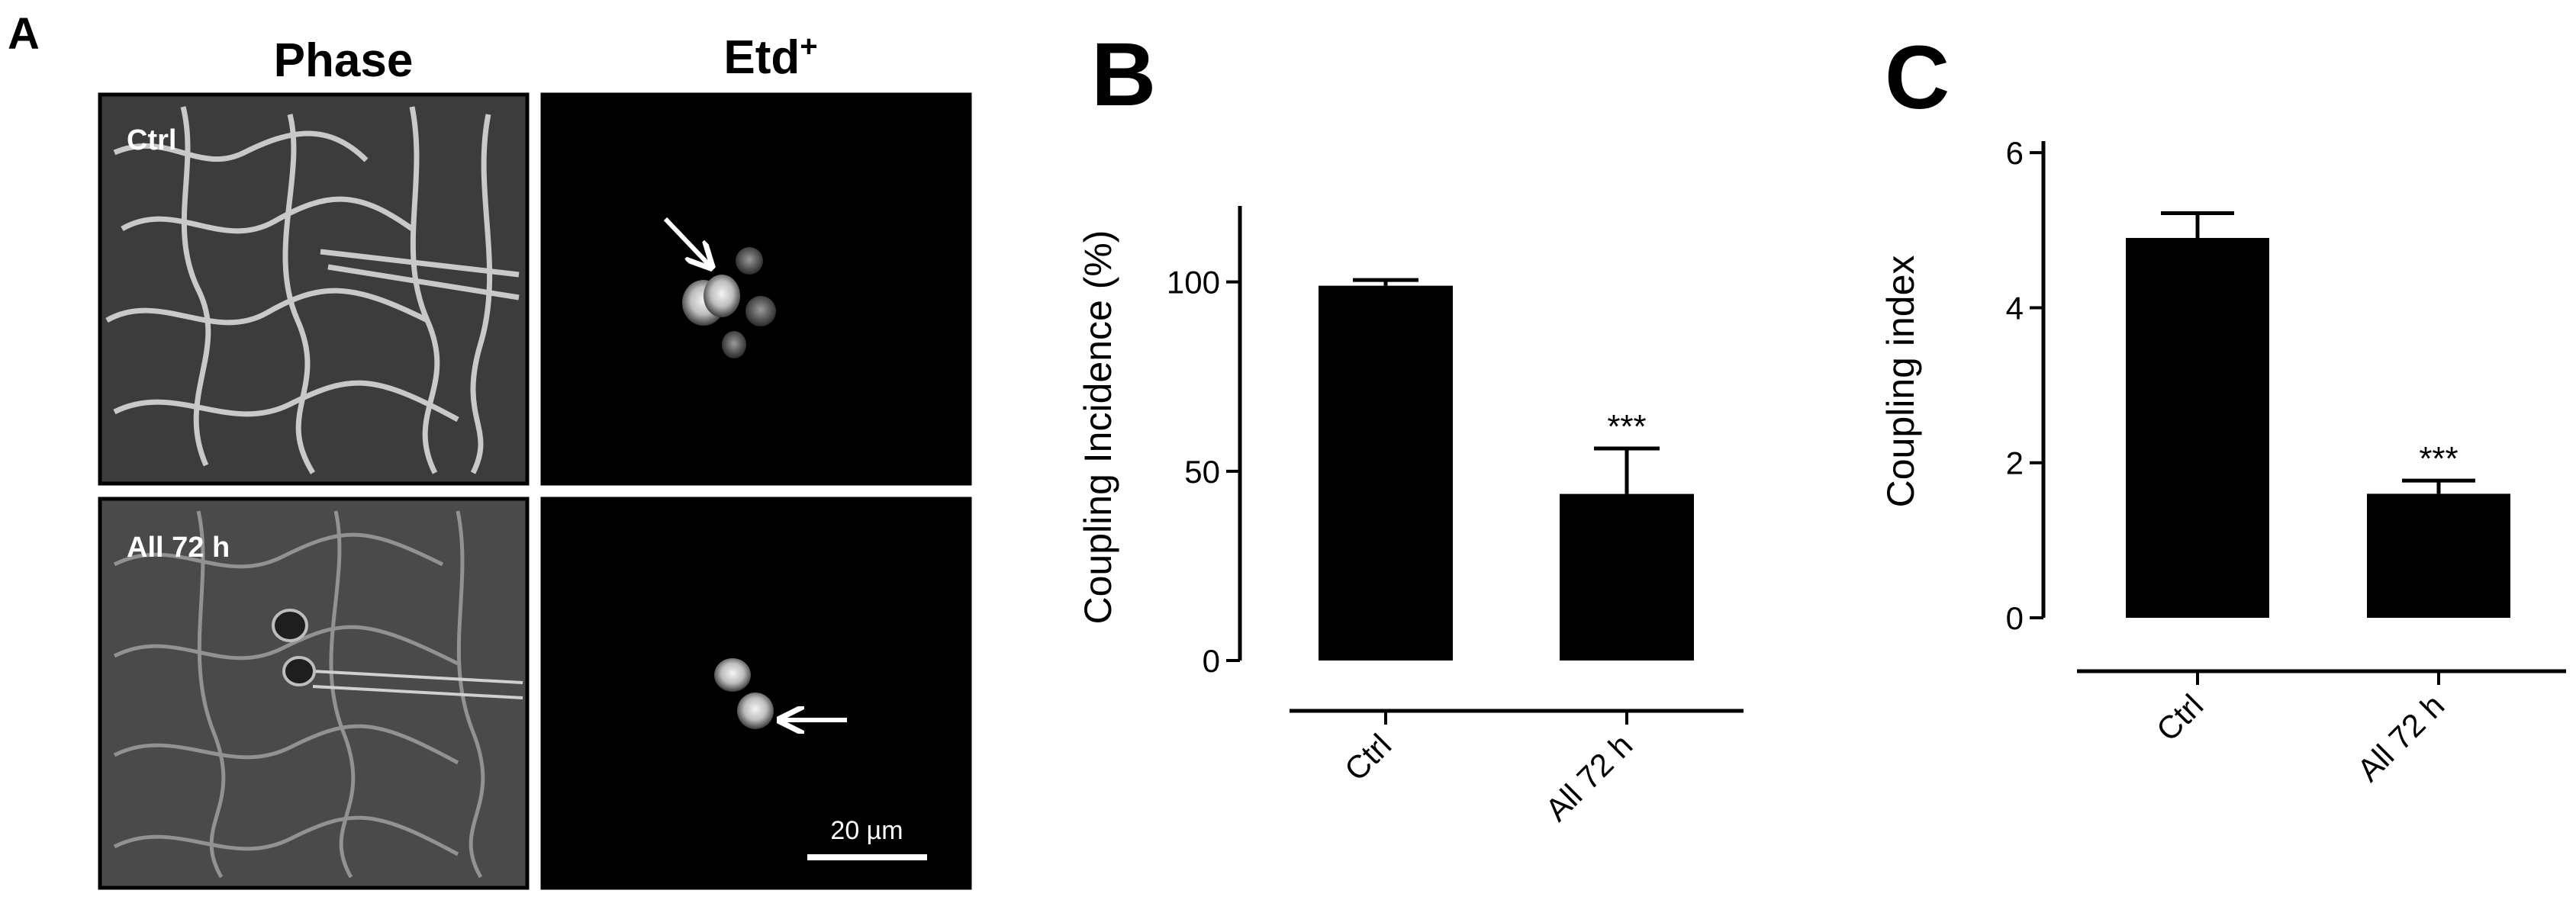 This screenshot has width=2576, height=900. I want to click on phase-image-all72h: All 72 h, so click(314, 693).